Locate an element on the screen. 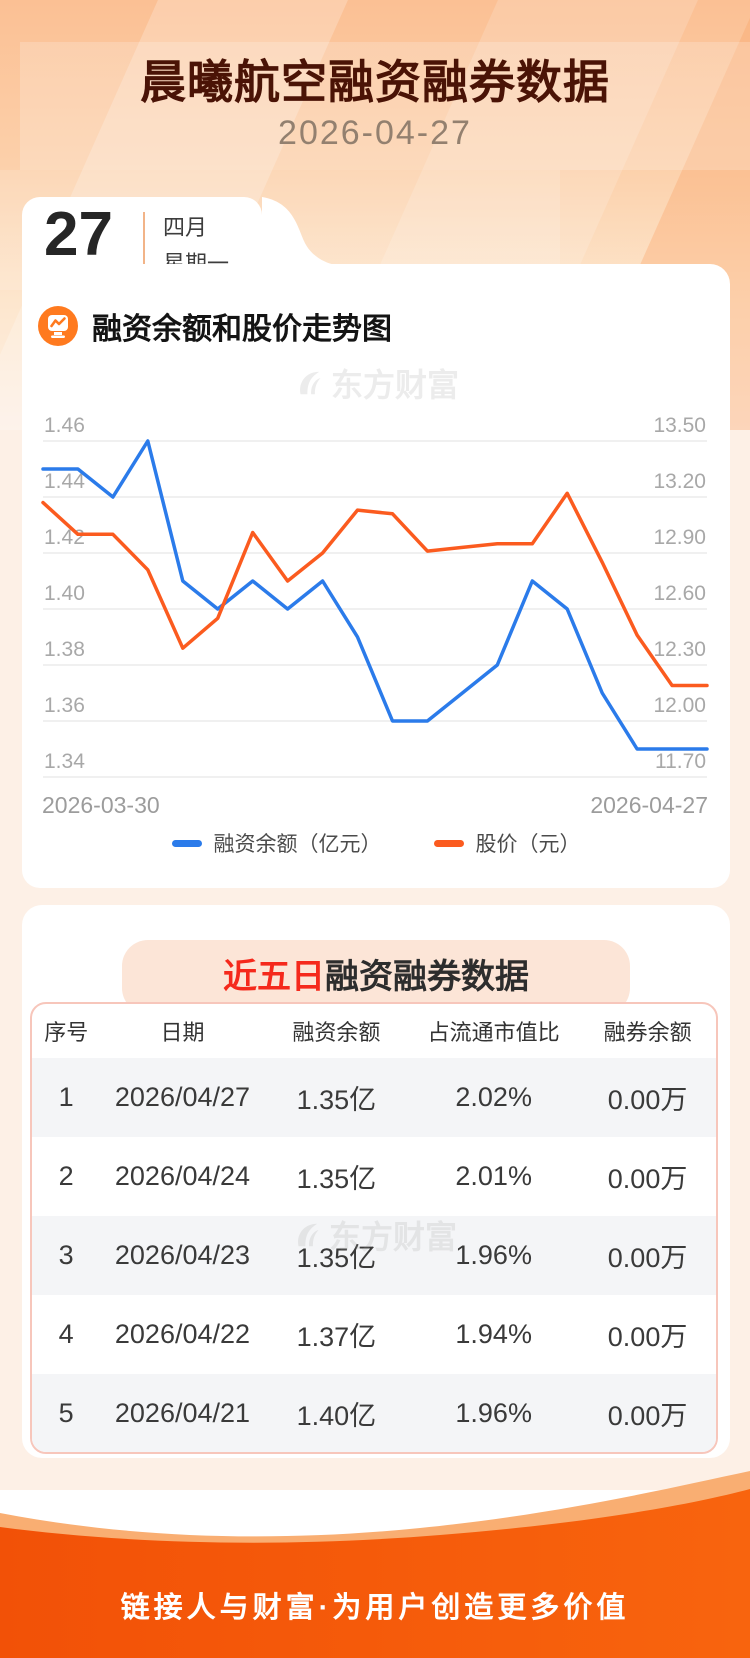 The width and height of the screenshot is (750, 1658). left-axis-tick: 1.44 is located at coordinates (64, 481).